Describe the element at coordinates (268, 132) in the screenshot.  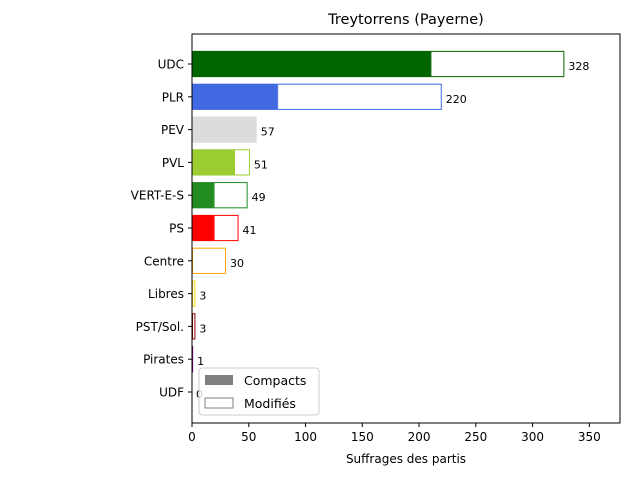
I see `bar-value-label-pev: 57` at that location.